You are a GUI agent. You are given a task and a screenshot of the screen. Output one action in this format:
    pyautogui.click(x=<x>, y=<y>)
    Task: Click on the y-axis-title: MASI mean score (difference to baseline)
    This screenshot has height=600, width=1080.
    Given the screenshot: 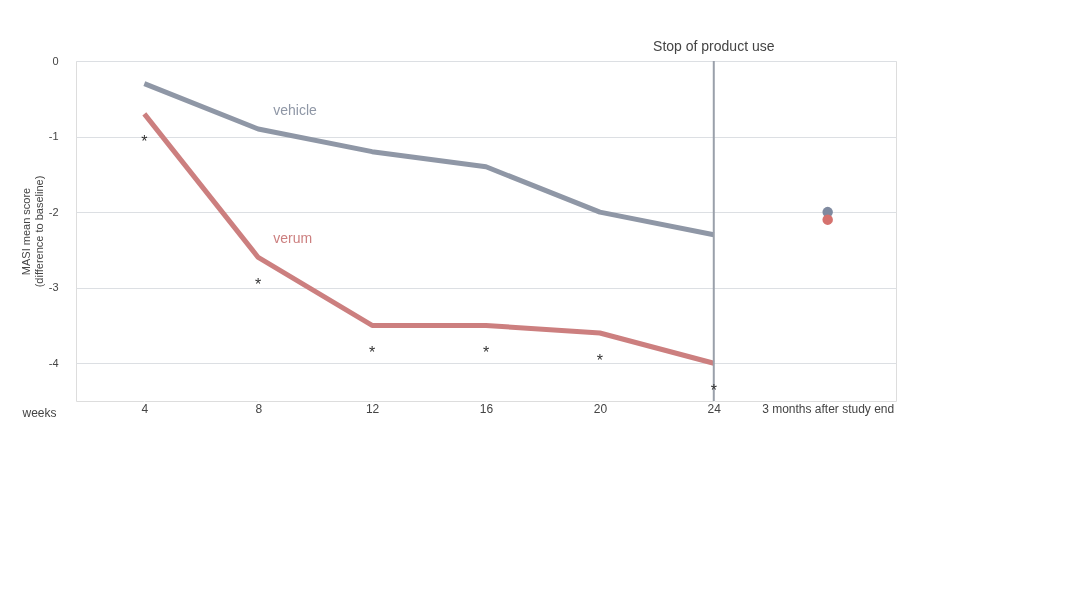 What is the action you would take?
    pyautogui.click(x=32, y=231)
    